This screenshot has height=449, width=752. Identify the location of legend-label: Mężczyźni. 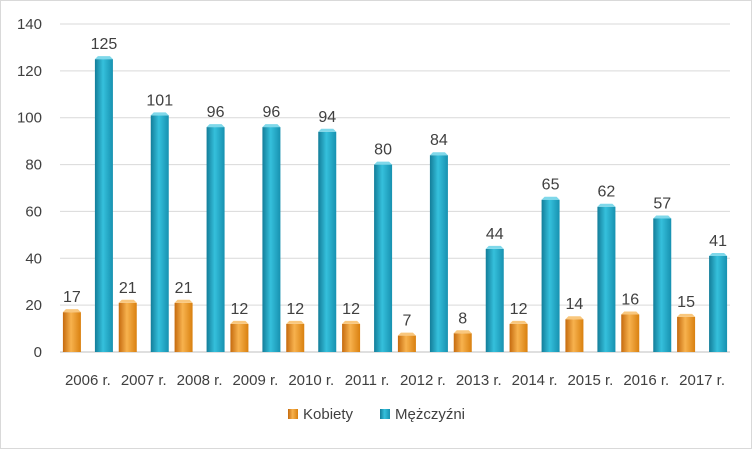
(430, 414).